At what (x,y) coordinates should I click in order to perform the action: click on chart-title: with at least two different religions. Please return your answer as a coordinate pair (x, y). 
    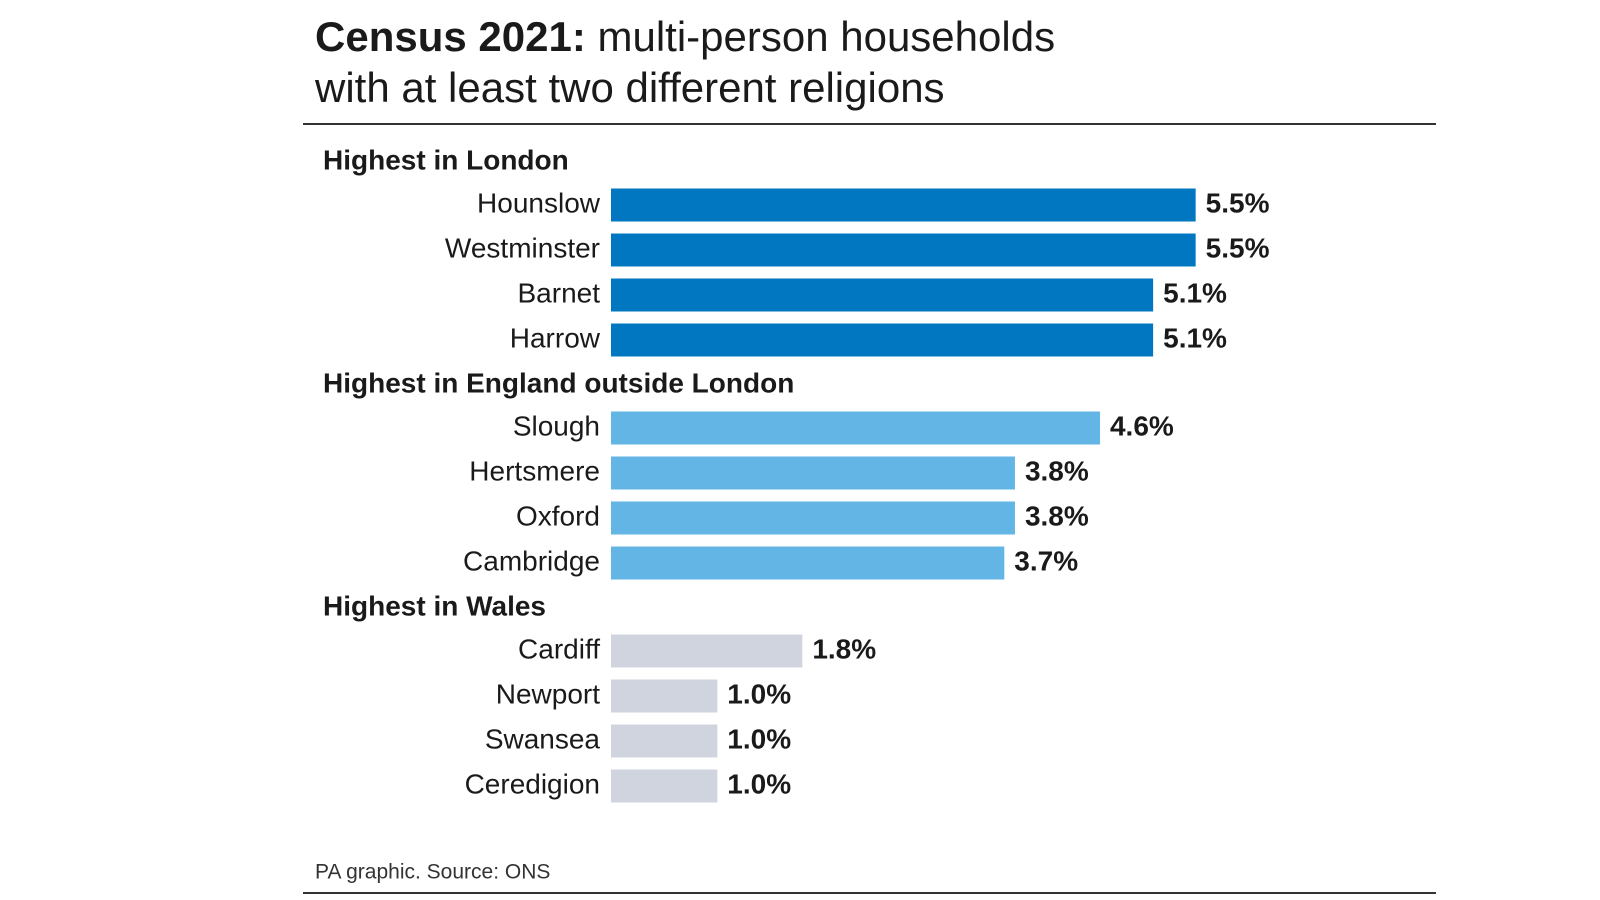
    Looking at the image, I should click on (629, 87).